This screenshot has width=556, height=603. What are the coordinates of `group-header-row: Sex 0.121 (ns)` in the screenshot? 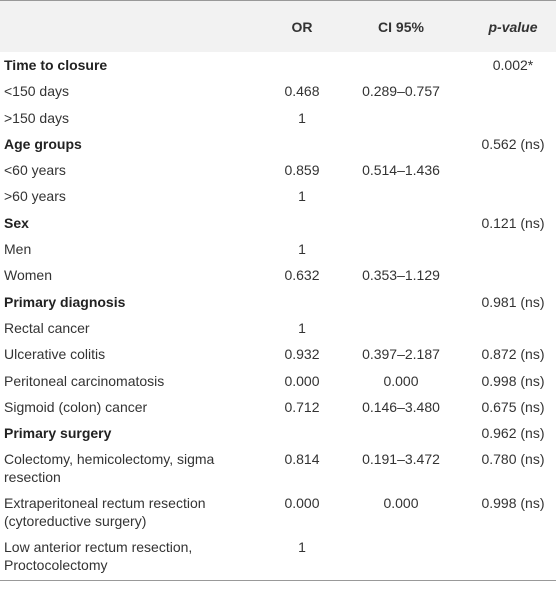 It's located at (278, 223).